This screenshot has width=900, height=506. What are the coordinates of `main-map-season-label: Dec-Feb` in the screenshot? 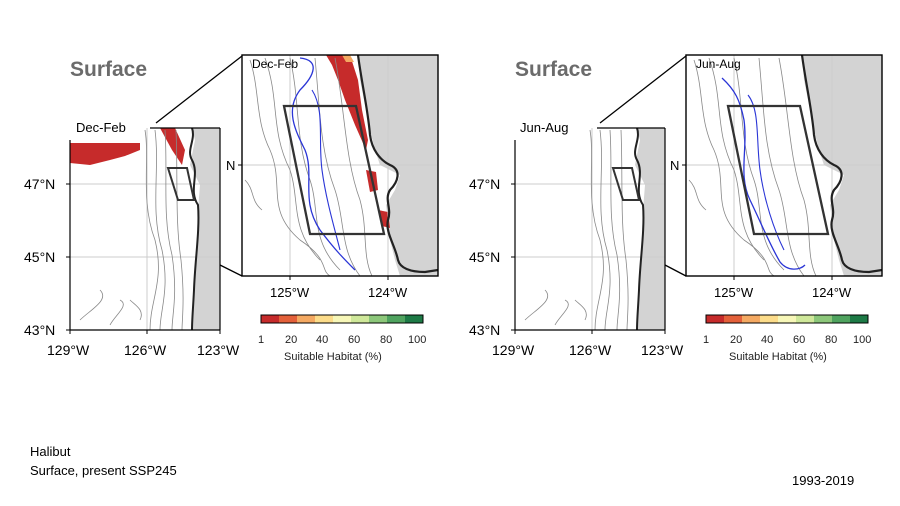 It's located at (101, 127).